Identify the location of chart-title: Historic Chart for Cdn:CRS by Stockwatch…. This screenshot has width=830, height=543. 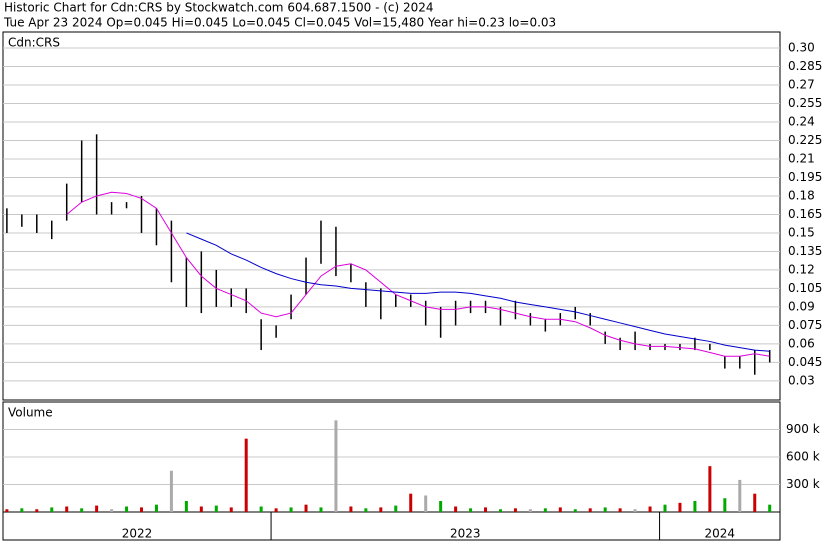
(219, 8).